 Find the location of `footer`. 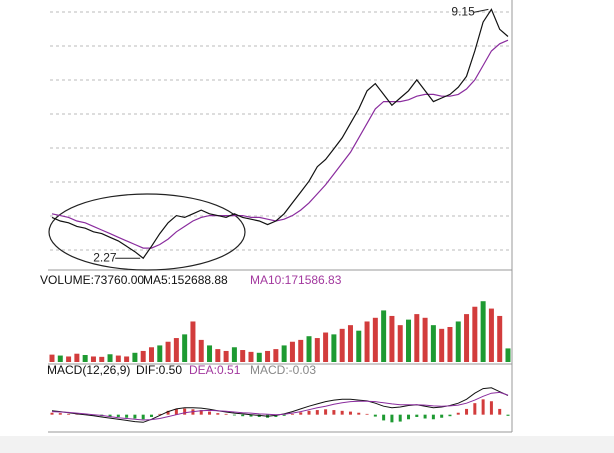

footer is located at coordinates (307, 444).